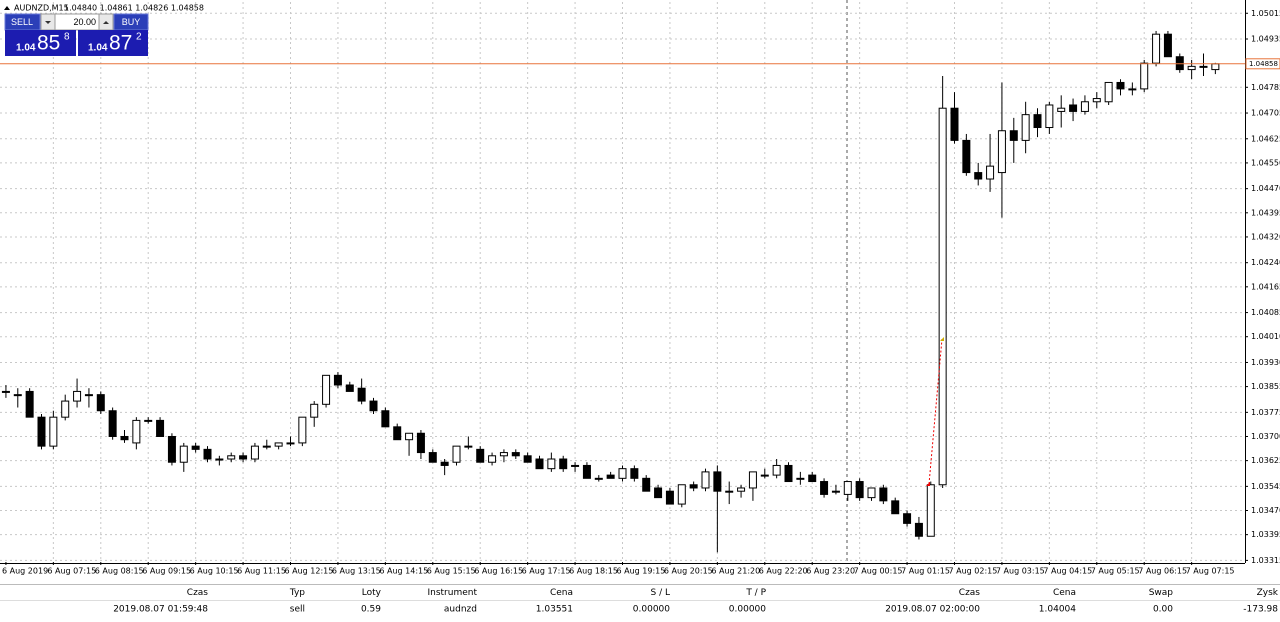  I want to click on x-tick-label: 7 Aug 00:15, so click(878, 571).